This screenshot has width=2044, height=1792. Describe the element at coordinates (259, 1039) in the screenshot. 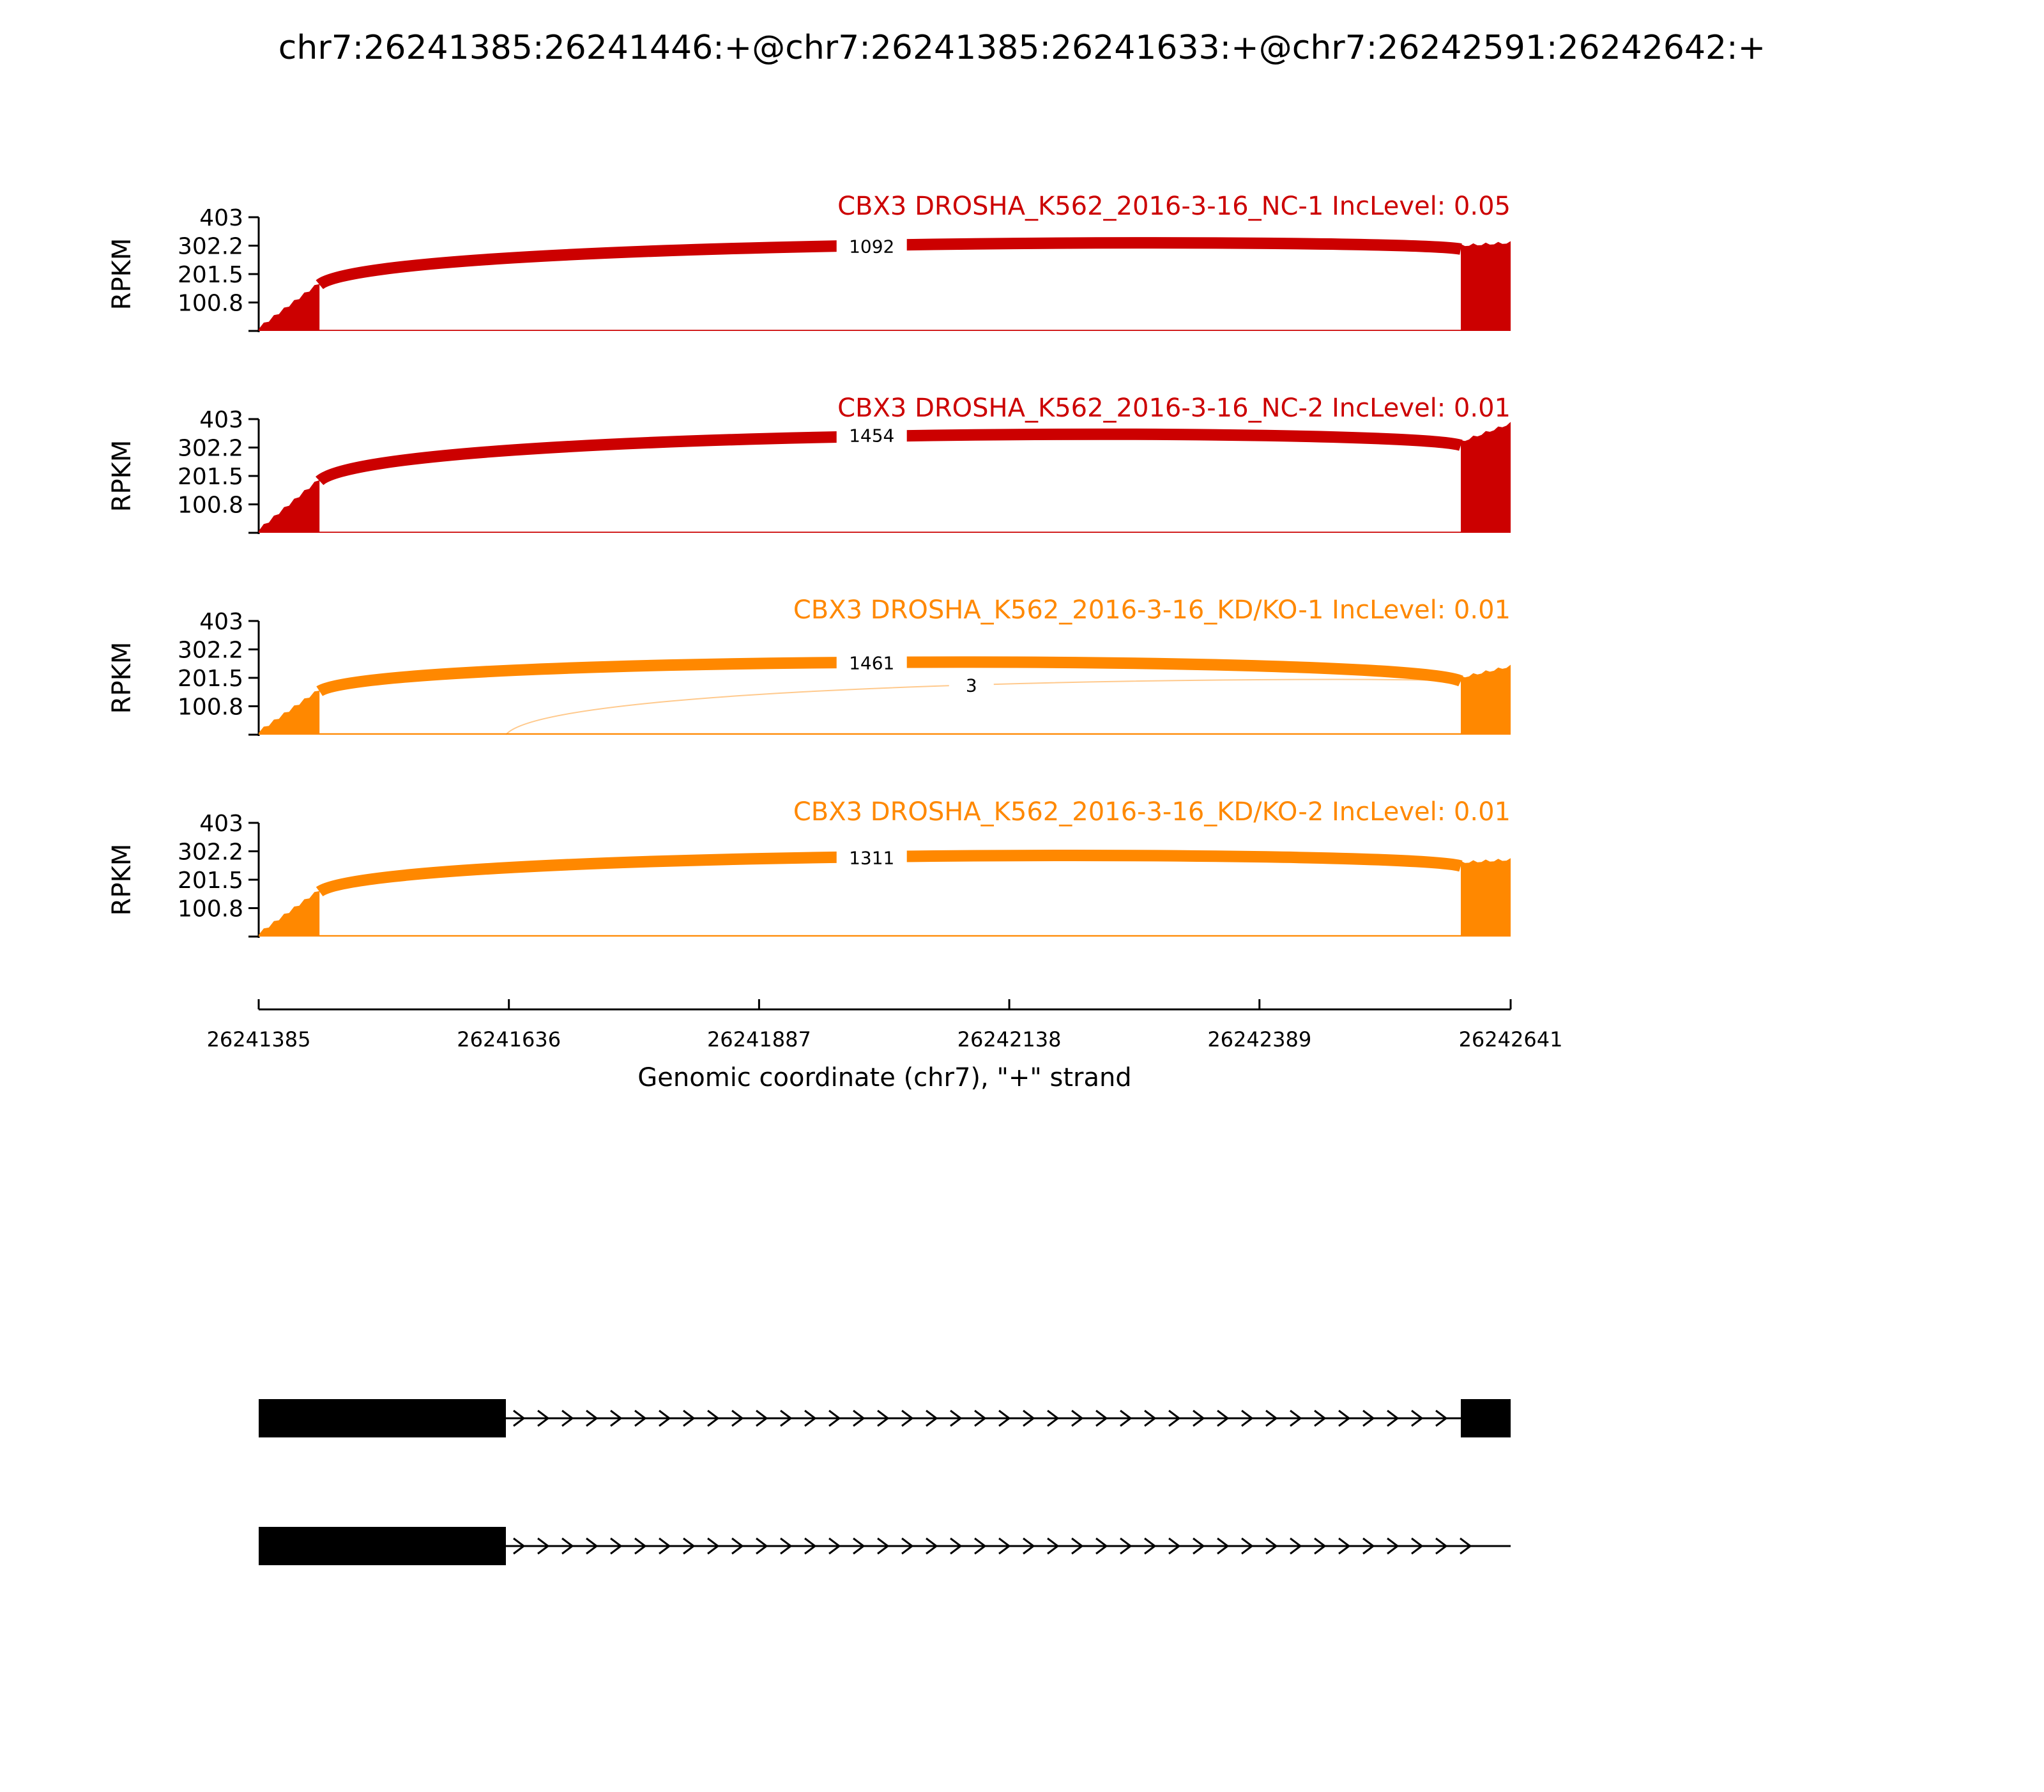

I see `x-tick-label: 26241385` at that location.